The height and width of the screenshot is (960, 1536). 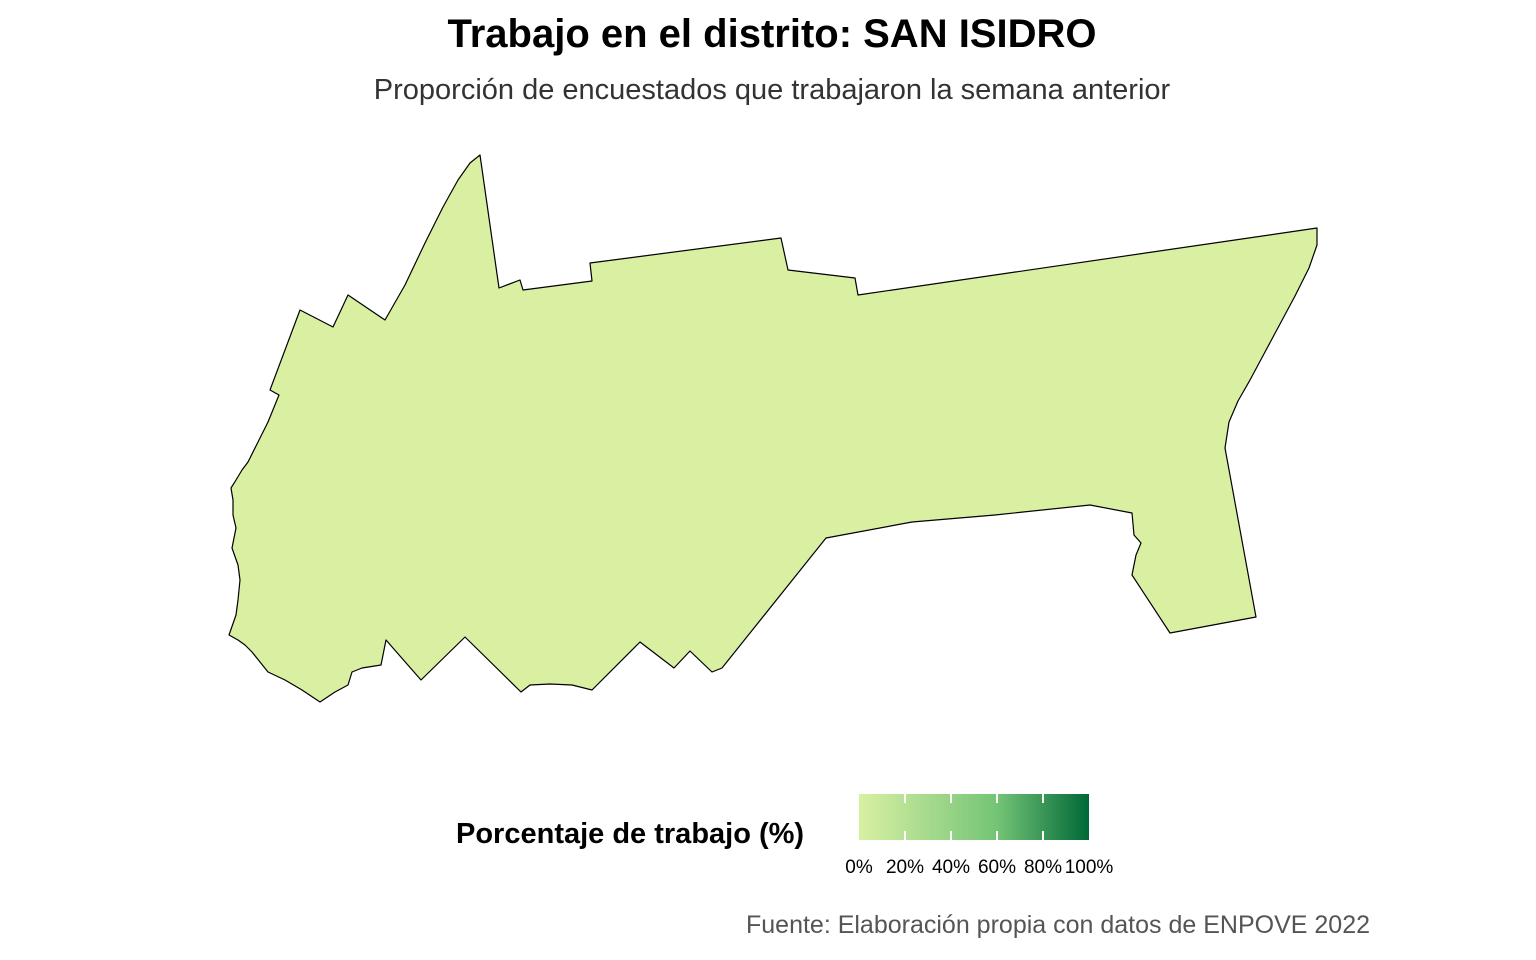 What do you see at coordinates (859, 867) in the screenshot?
I see `legend-tick-label: 0%` at bounding box center [859, 867].